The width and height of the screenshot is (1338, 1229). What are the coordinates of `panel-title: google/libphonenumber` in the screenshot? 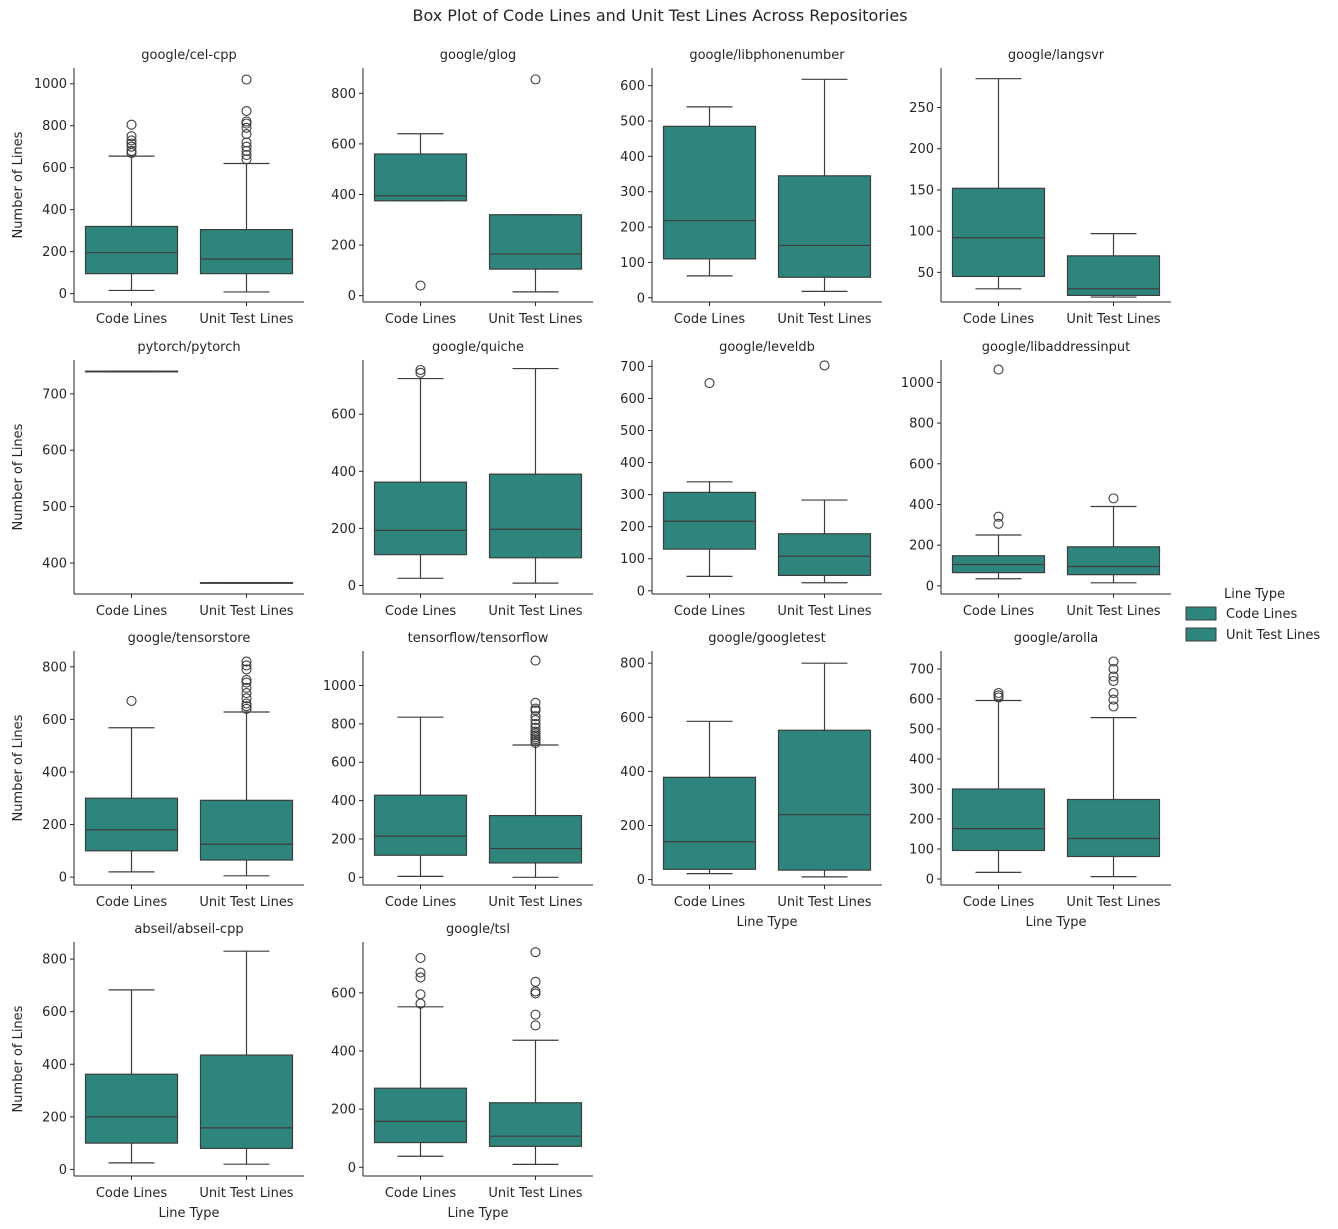 It's located at (767, 55).